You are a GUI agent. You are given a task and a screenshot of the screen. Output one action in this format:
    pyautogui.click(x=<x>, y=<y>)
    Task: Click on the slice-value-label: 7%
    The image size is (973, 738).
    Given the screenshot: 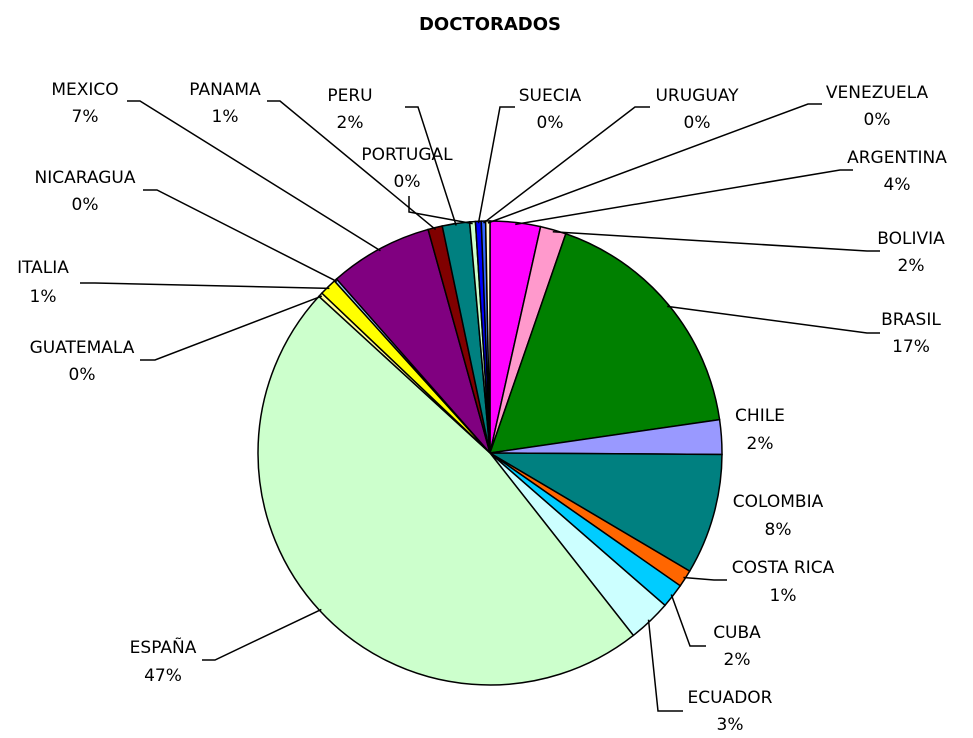 What is the action you would take?
    pyautogui.click(x=85, y=117)
    